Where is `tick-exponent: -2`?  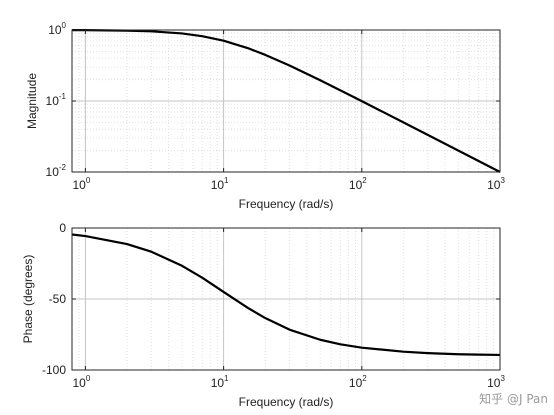 tick-exponent: -2 is located at coordinates (63, 167).